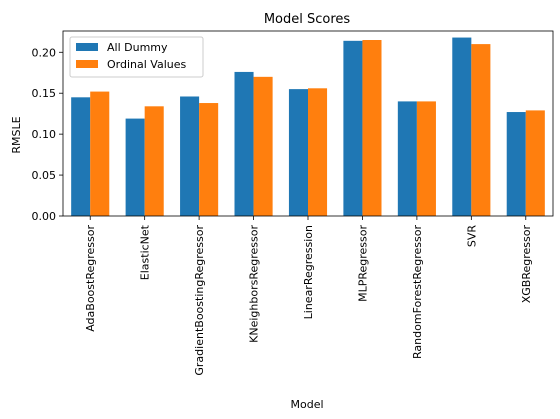 The width and height of the screenshot is (560, 419). I want to click on bar-adaboostregressor-ordinal-values, so click(100, 153).